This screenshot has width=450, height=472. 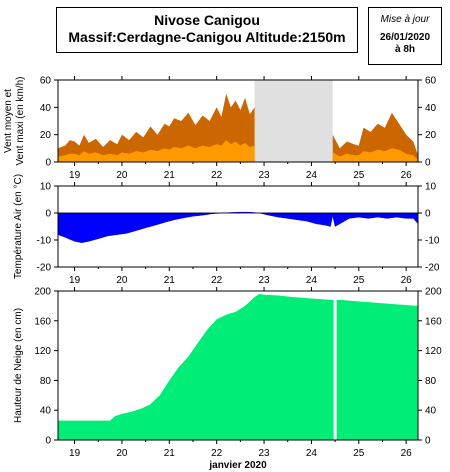 I want to click on update-box: Mise à jour 26/01/2020 à 8h, so click(x=405, y=36).